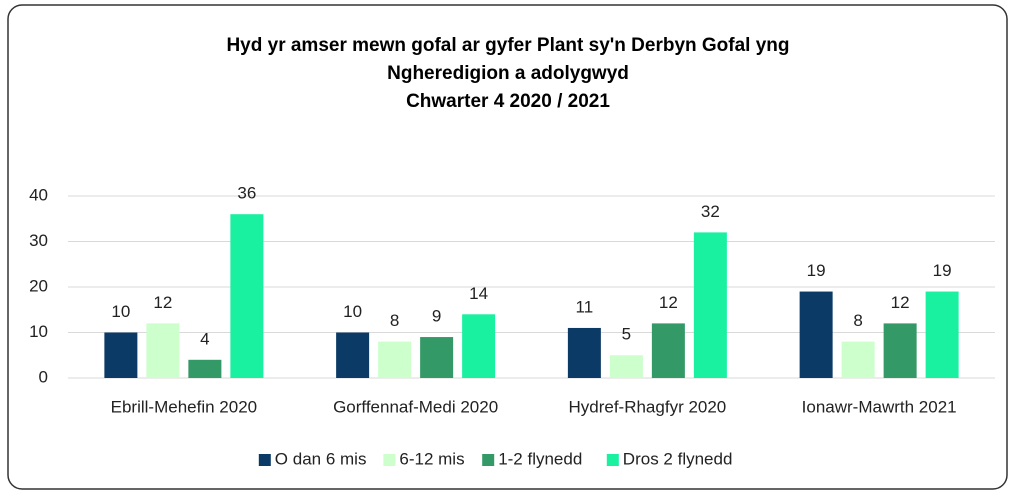 The image size is (1015, 494). What do you see at coordinates (647, 406) in the screenshot?
I see `x-tick-label: Hydref-Rhagfyr 2020` at bounding box center [647, 406].